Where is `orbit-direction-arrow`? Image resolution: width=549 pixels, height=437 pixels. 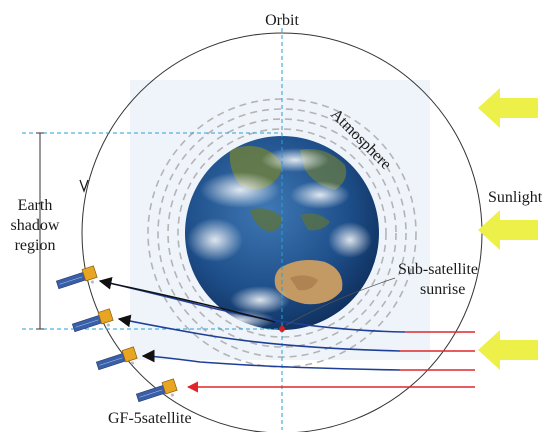 orbit-direction-arrow is located at coordinates (84, 186).